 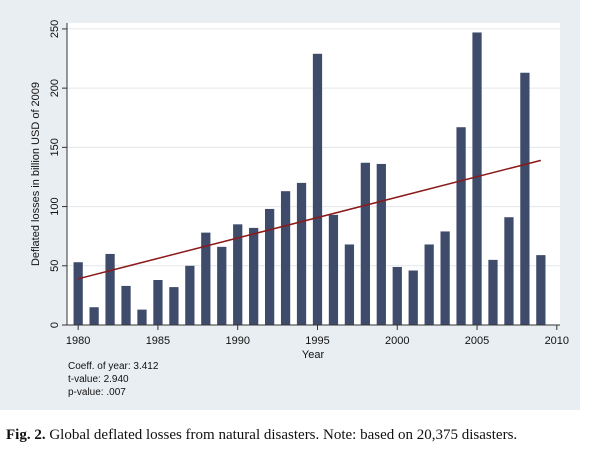 I want to click on coefficient-note: Coeff. of year: 3.412, so click(x=113, y=366).